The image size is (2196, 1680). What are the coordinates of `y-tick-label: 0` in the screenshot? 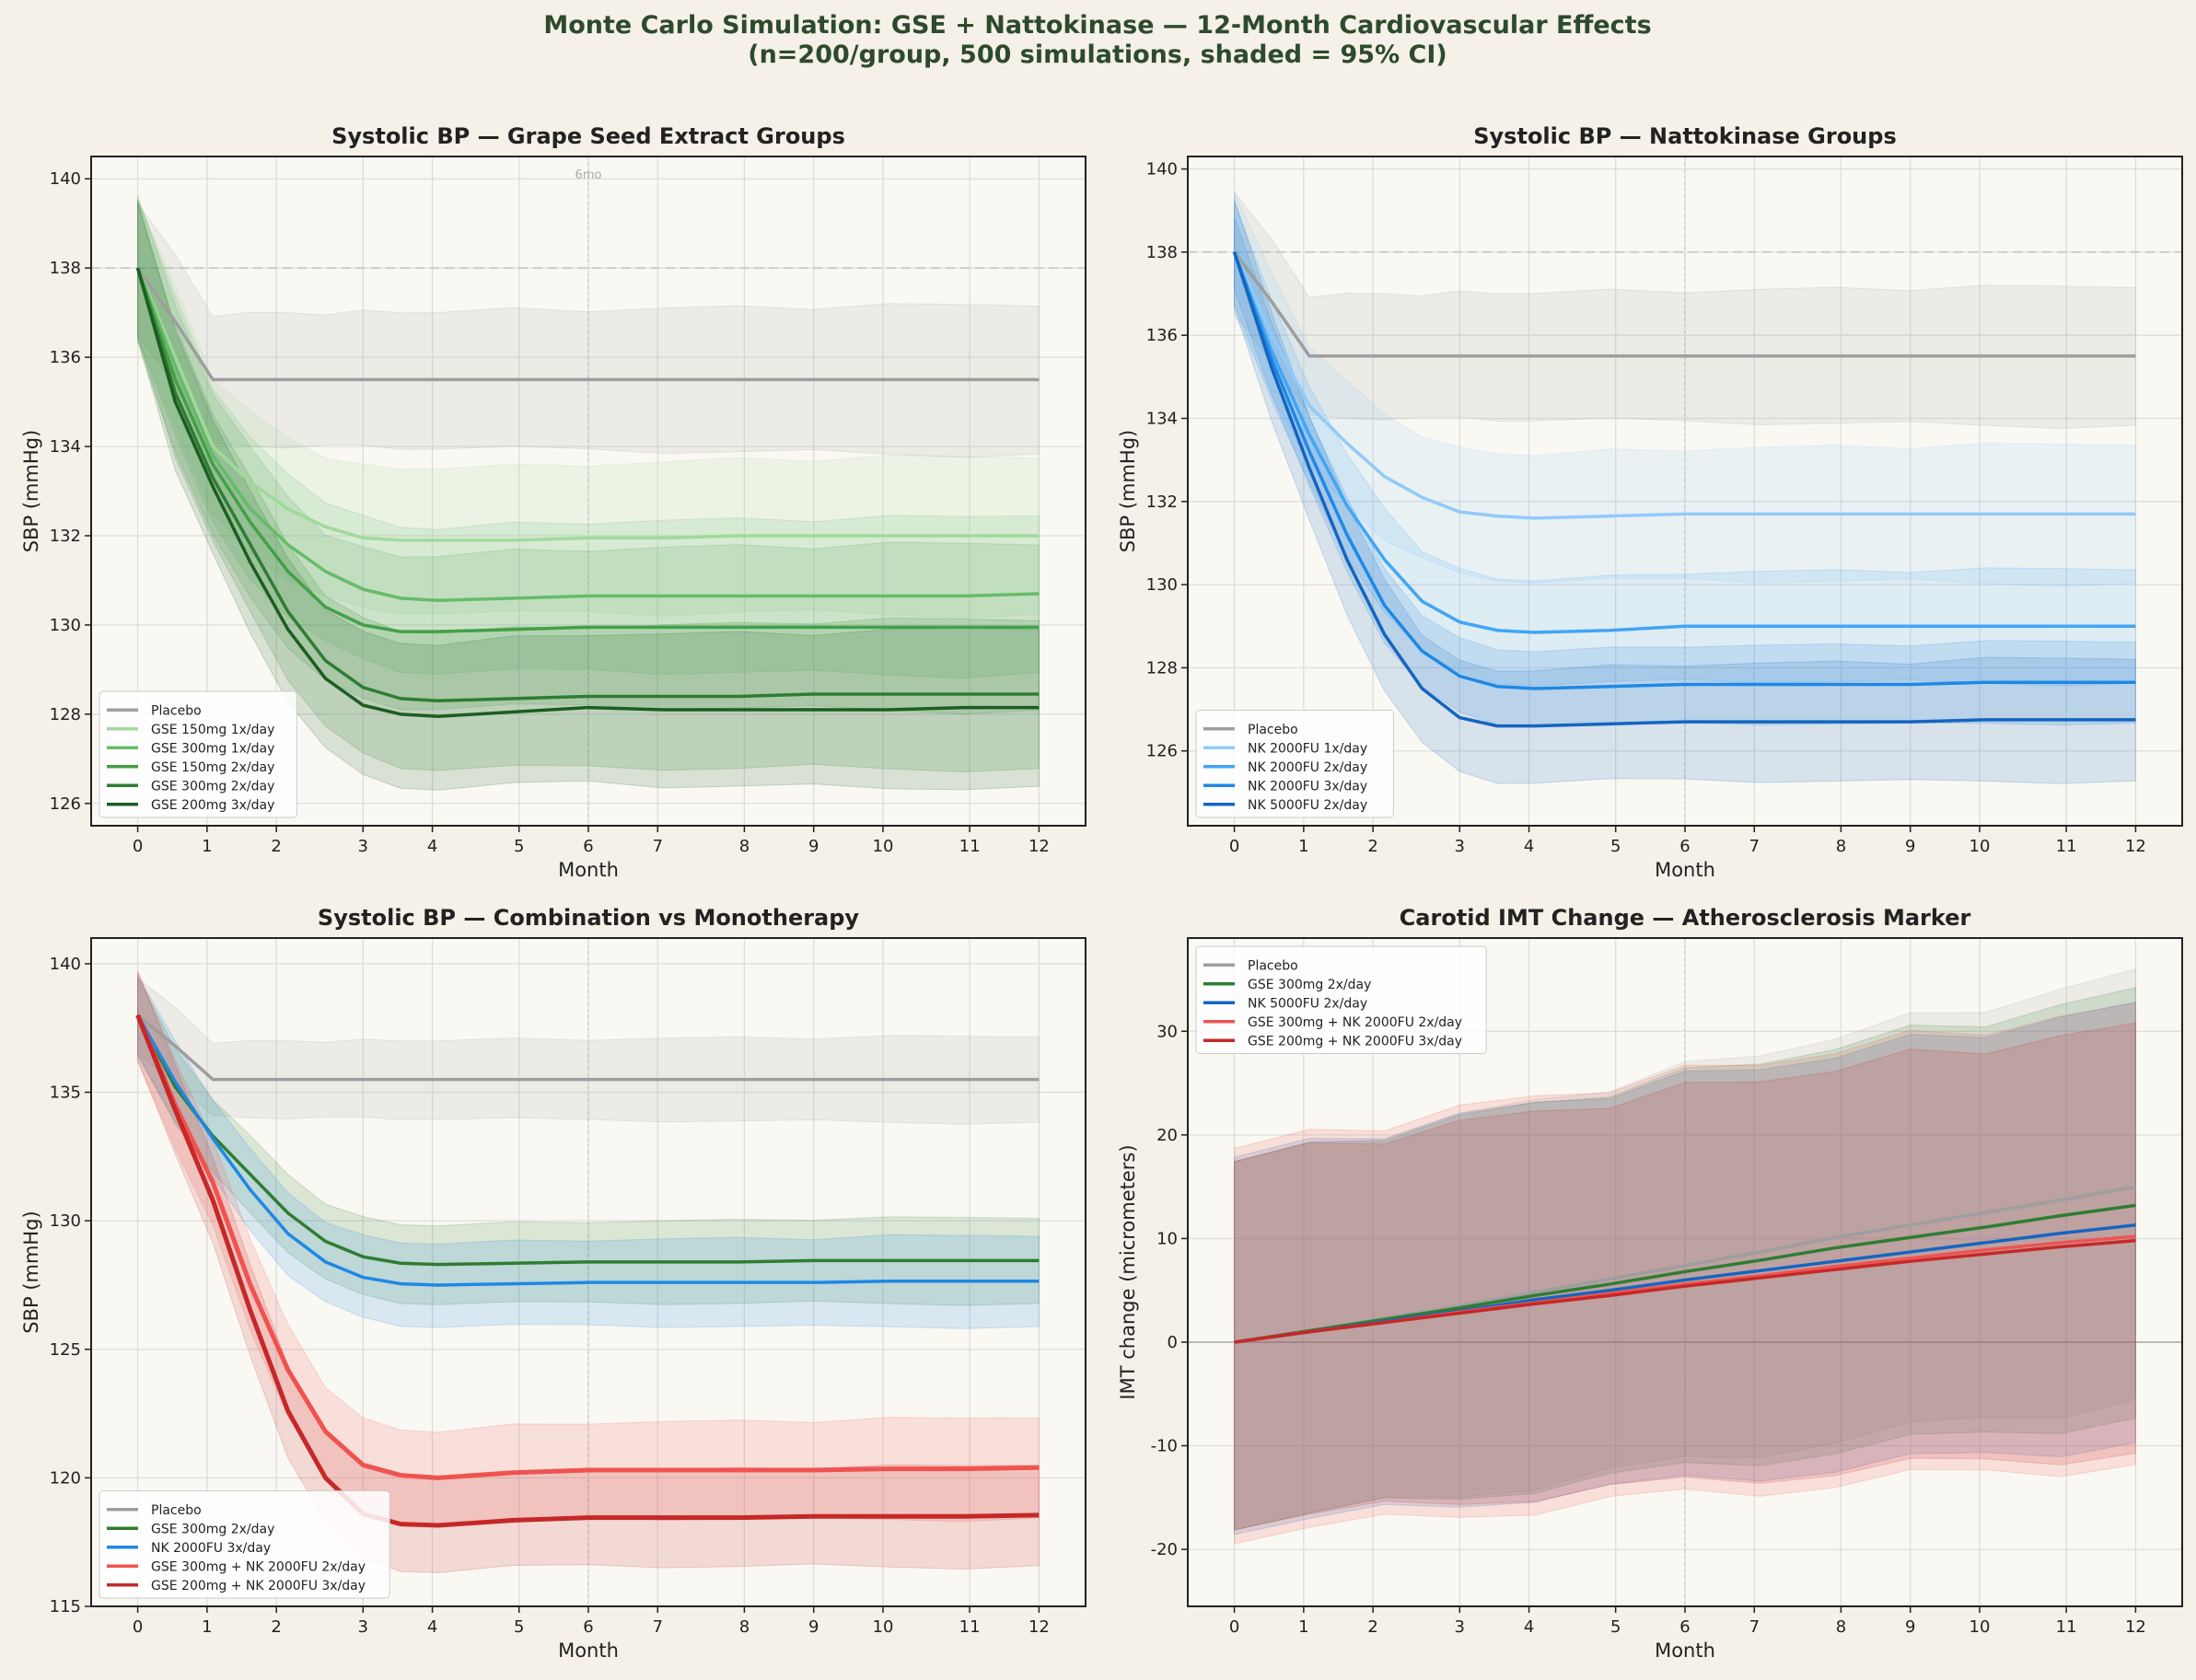 It's located at (1173, 1342).